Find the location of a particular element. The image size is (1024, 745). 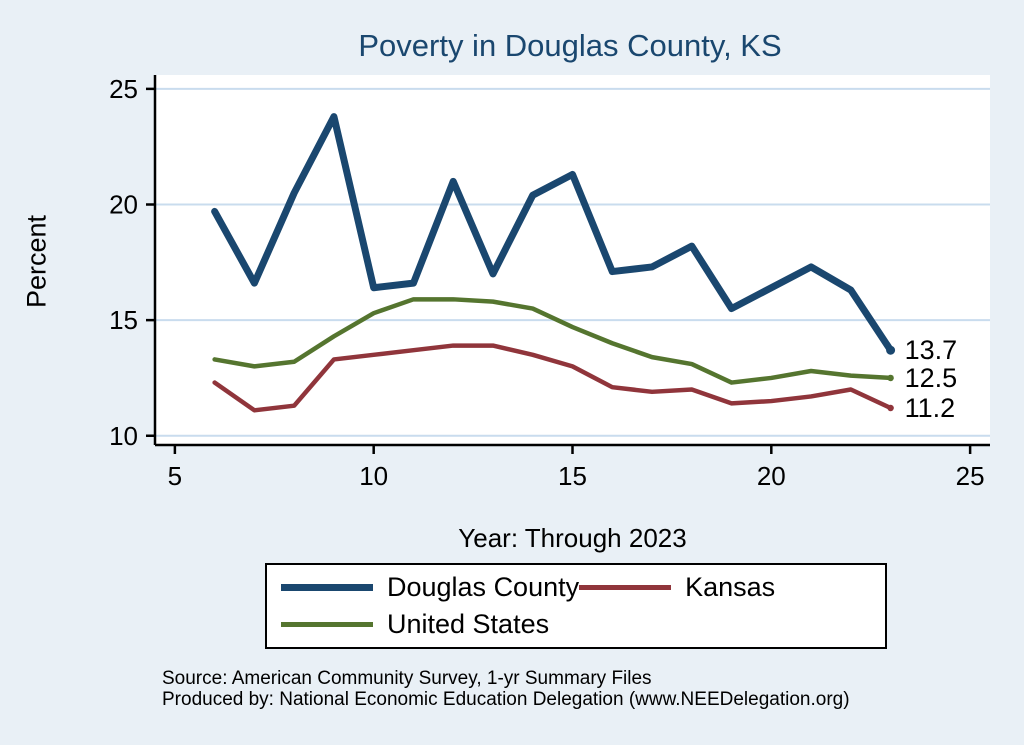

x-tick-label: 5 is located at coordinates (175, 476).